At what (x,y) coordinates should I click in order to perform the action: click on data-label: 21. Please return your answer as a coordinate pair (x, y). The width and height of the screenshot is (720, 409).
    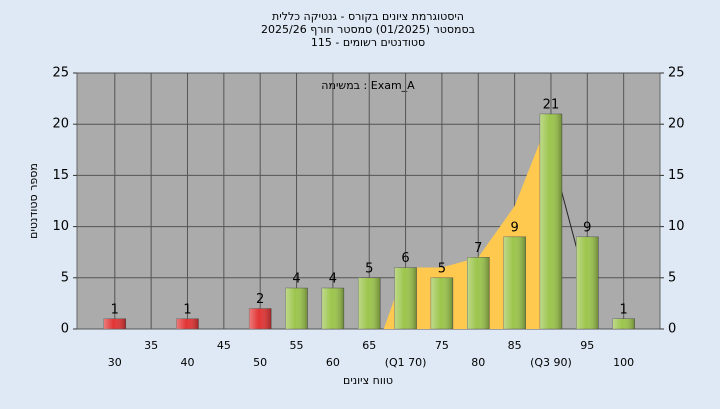
    Looking at the image, I should click on (551, 104).